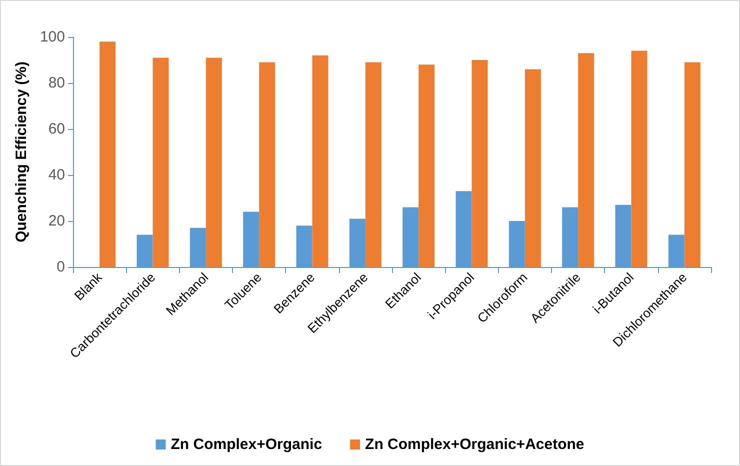  I want to click on y-tick-label: 100, so click(52, 37).